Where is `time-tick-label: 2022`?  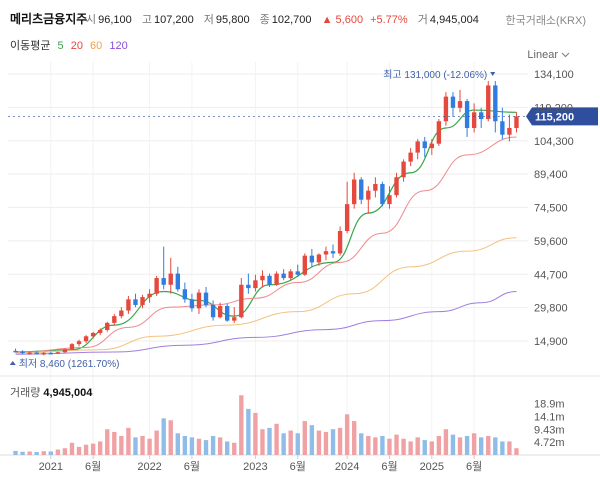 time-tick-label: 2022 is located at coordinates (149, 467).